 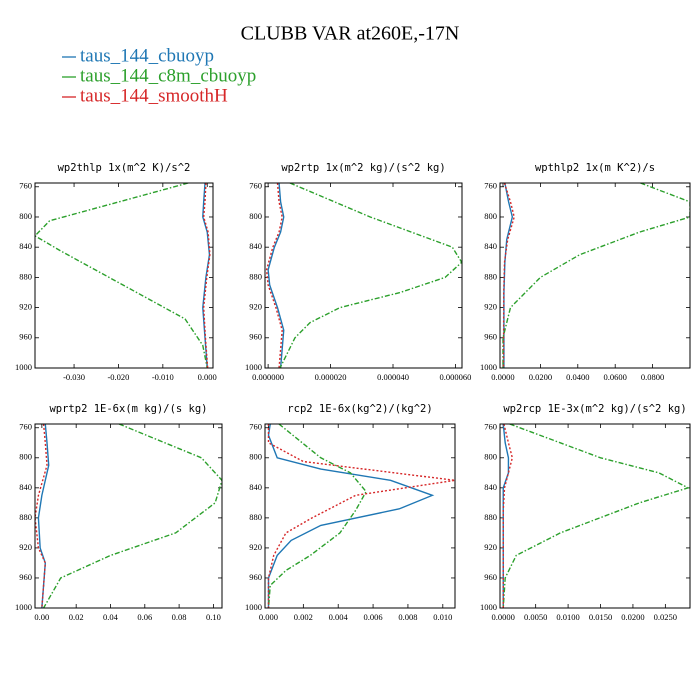 I want to click on x-tick-label: 0.004, so click(x=339, y=617).